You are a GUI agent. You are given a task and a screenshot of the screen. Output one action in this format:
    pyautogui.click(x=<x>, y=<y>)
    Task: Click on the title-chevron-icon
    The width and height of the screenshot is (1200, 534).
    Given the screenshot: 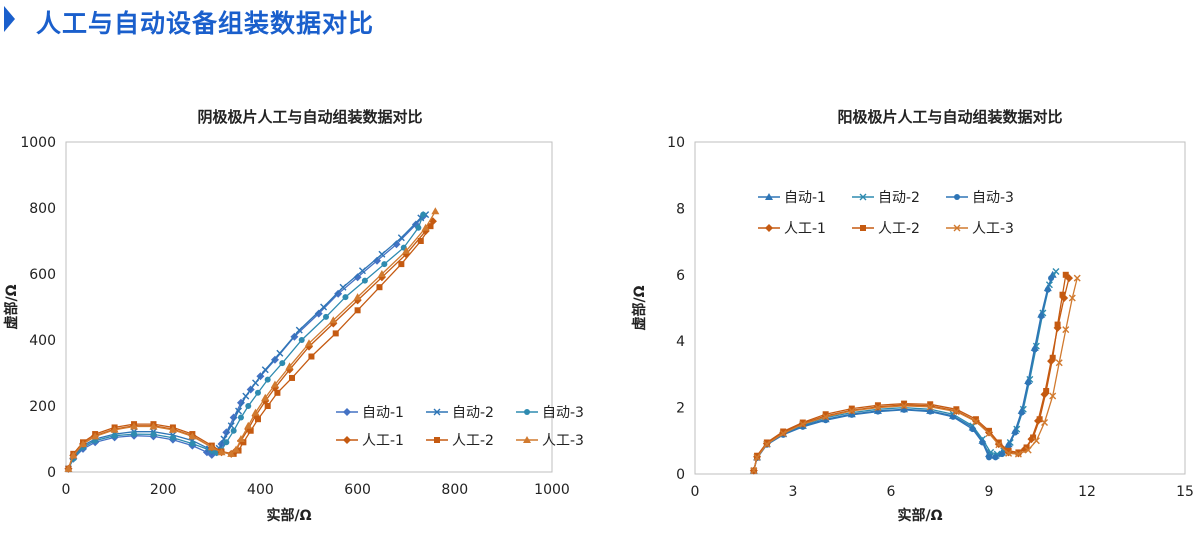 What is the action you would take?
    pyautogui.click(x=9, y=19)
    